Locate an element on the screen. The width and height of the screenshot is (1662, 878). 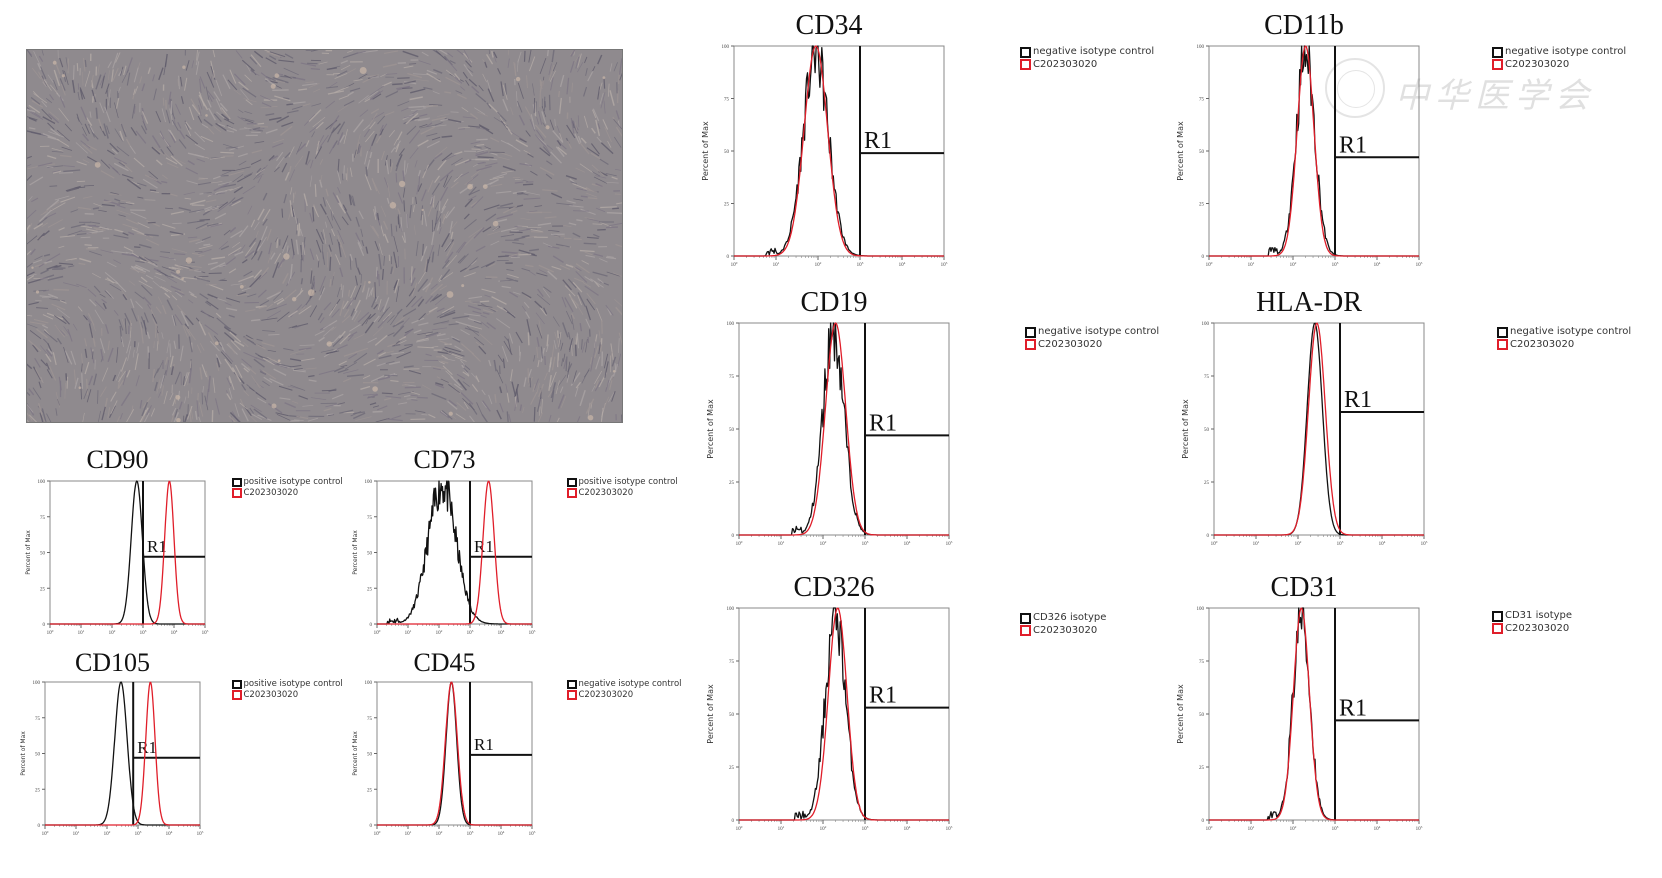
x-tick-exponent: 1 is located at coordinates (1259, 542).